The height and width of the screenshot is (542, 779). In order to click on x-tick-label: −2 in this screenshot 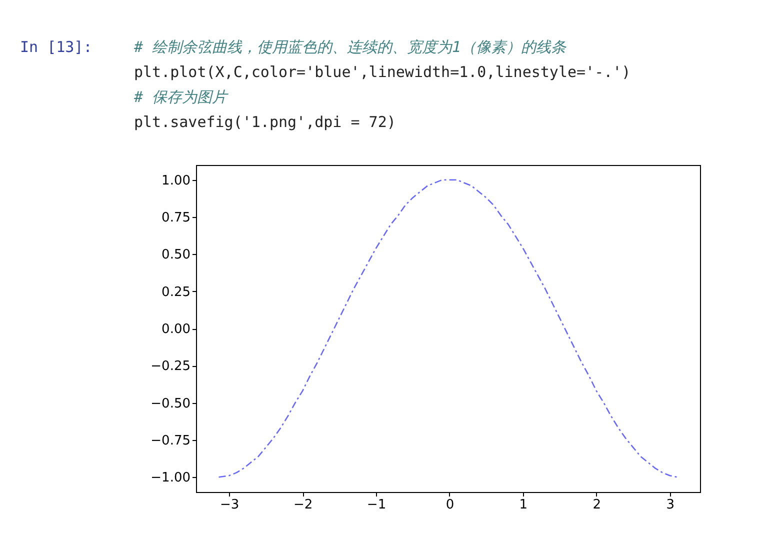, I will do `click(303, 505)`.